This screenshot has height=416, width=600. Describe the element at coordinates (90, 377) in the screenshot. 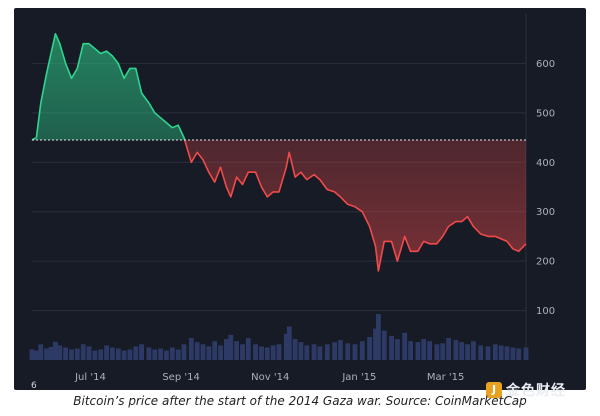

I see `x-tick-label-0: Jul '14` at that location.